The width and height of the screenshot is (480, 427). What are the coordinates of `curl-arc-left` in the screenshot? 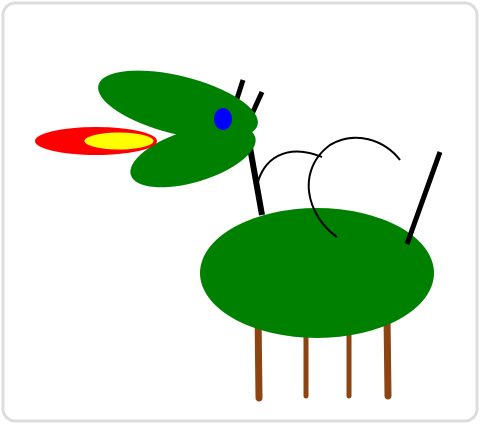 It's located at (289, 168).